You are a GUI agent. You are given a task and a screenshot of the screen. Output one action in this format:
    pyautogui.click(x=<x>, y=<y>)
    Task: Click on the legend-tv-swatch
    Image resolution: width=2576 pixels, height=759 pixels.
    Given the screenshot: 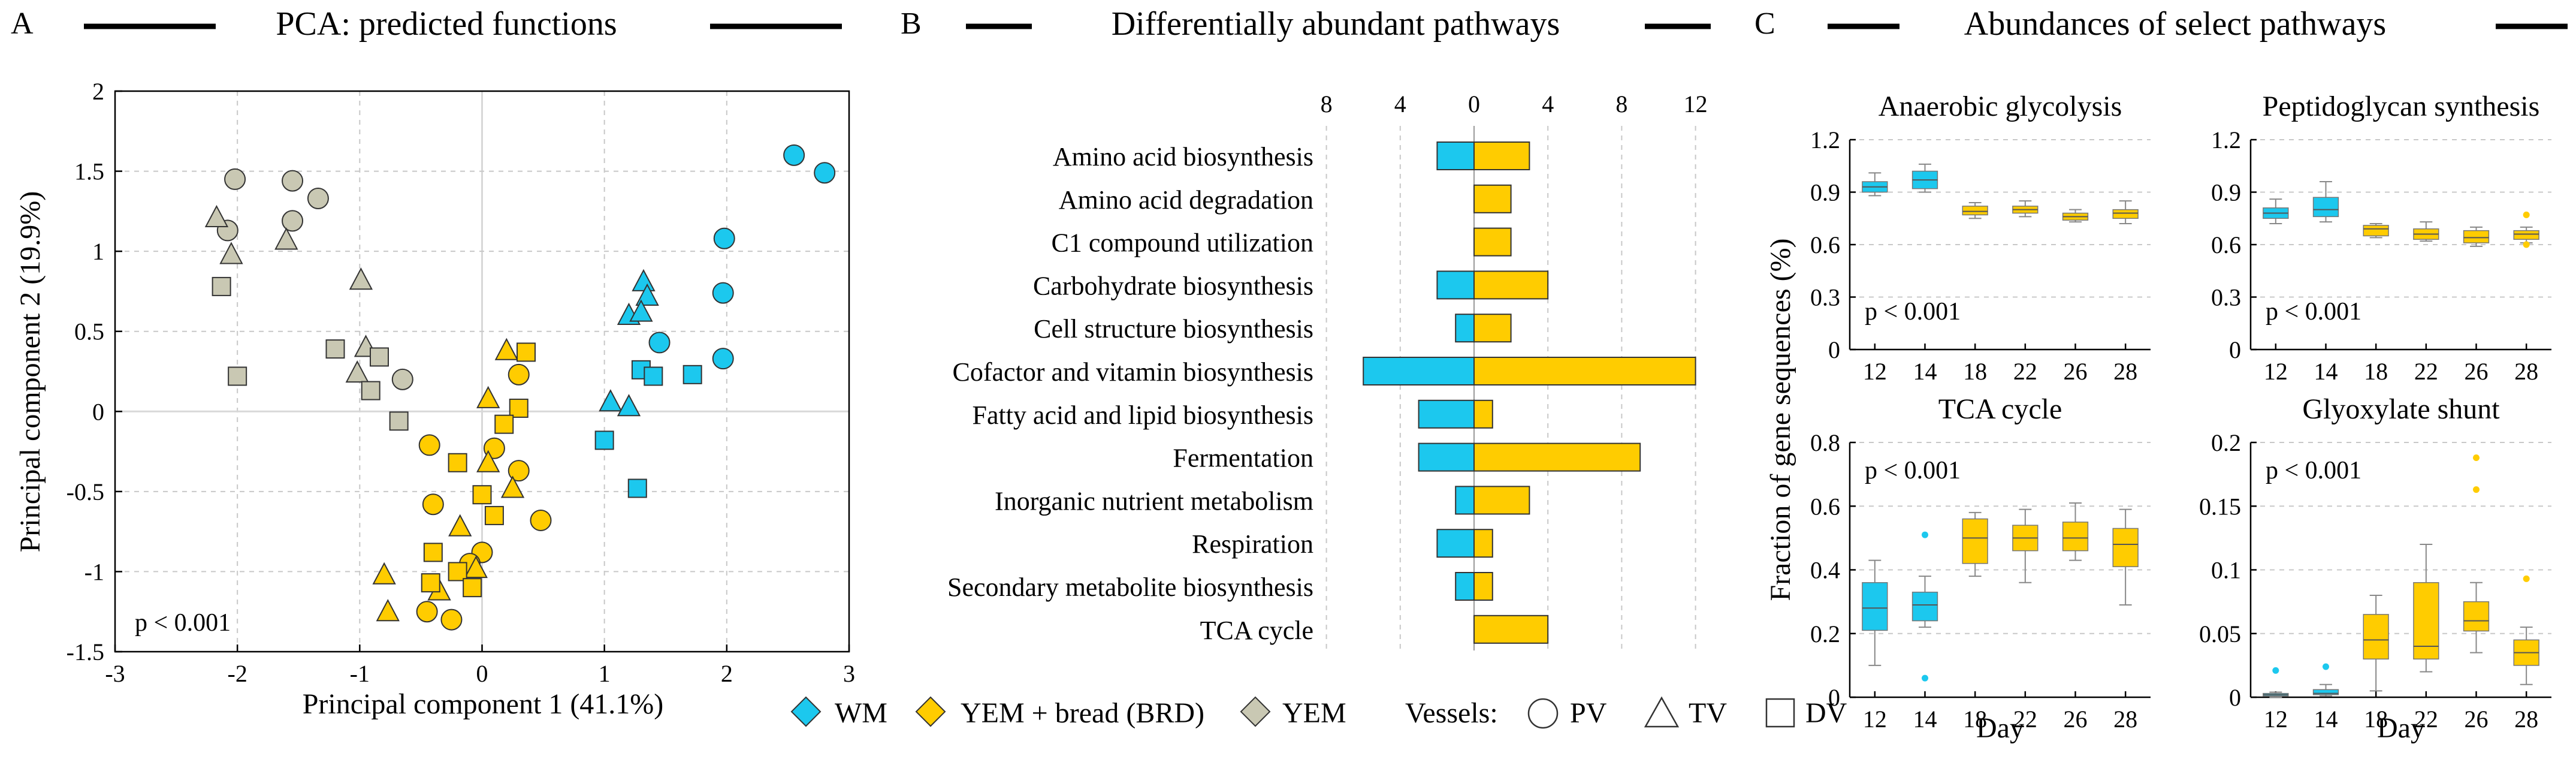 What is the action you would take?
    pyautogui.click(x=1662, y=712)
    